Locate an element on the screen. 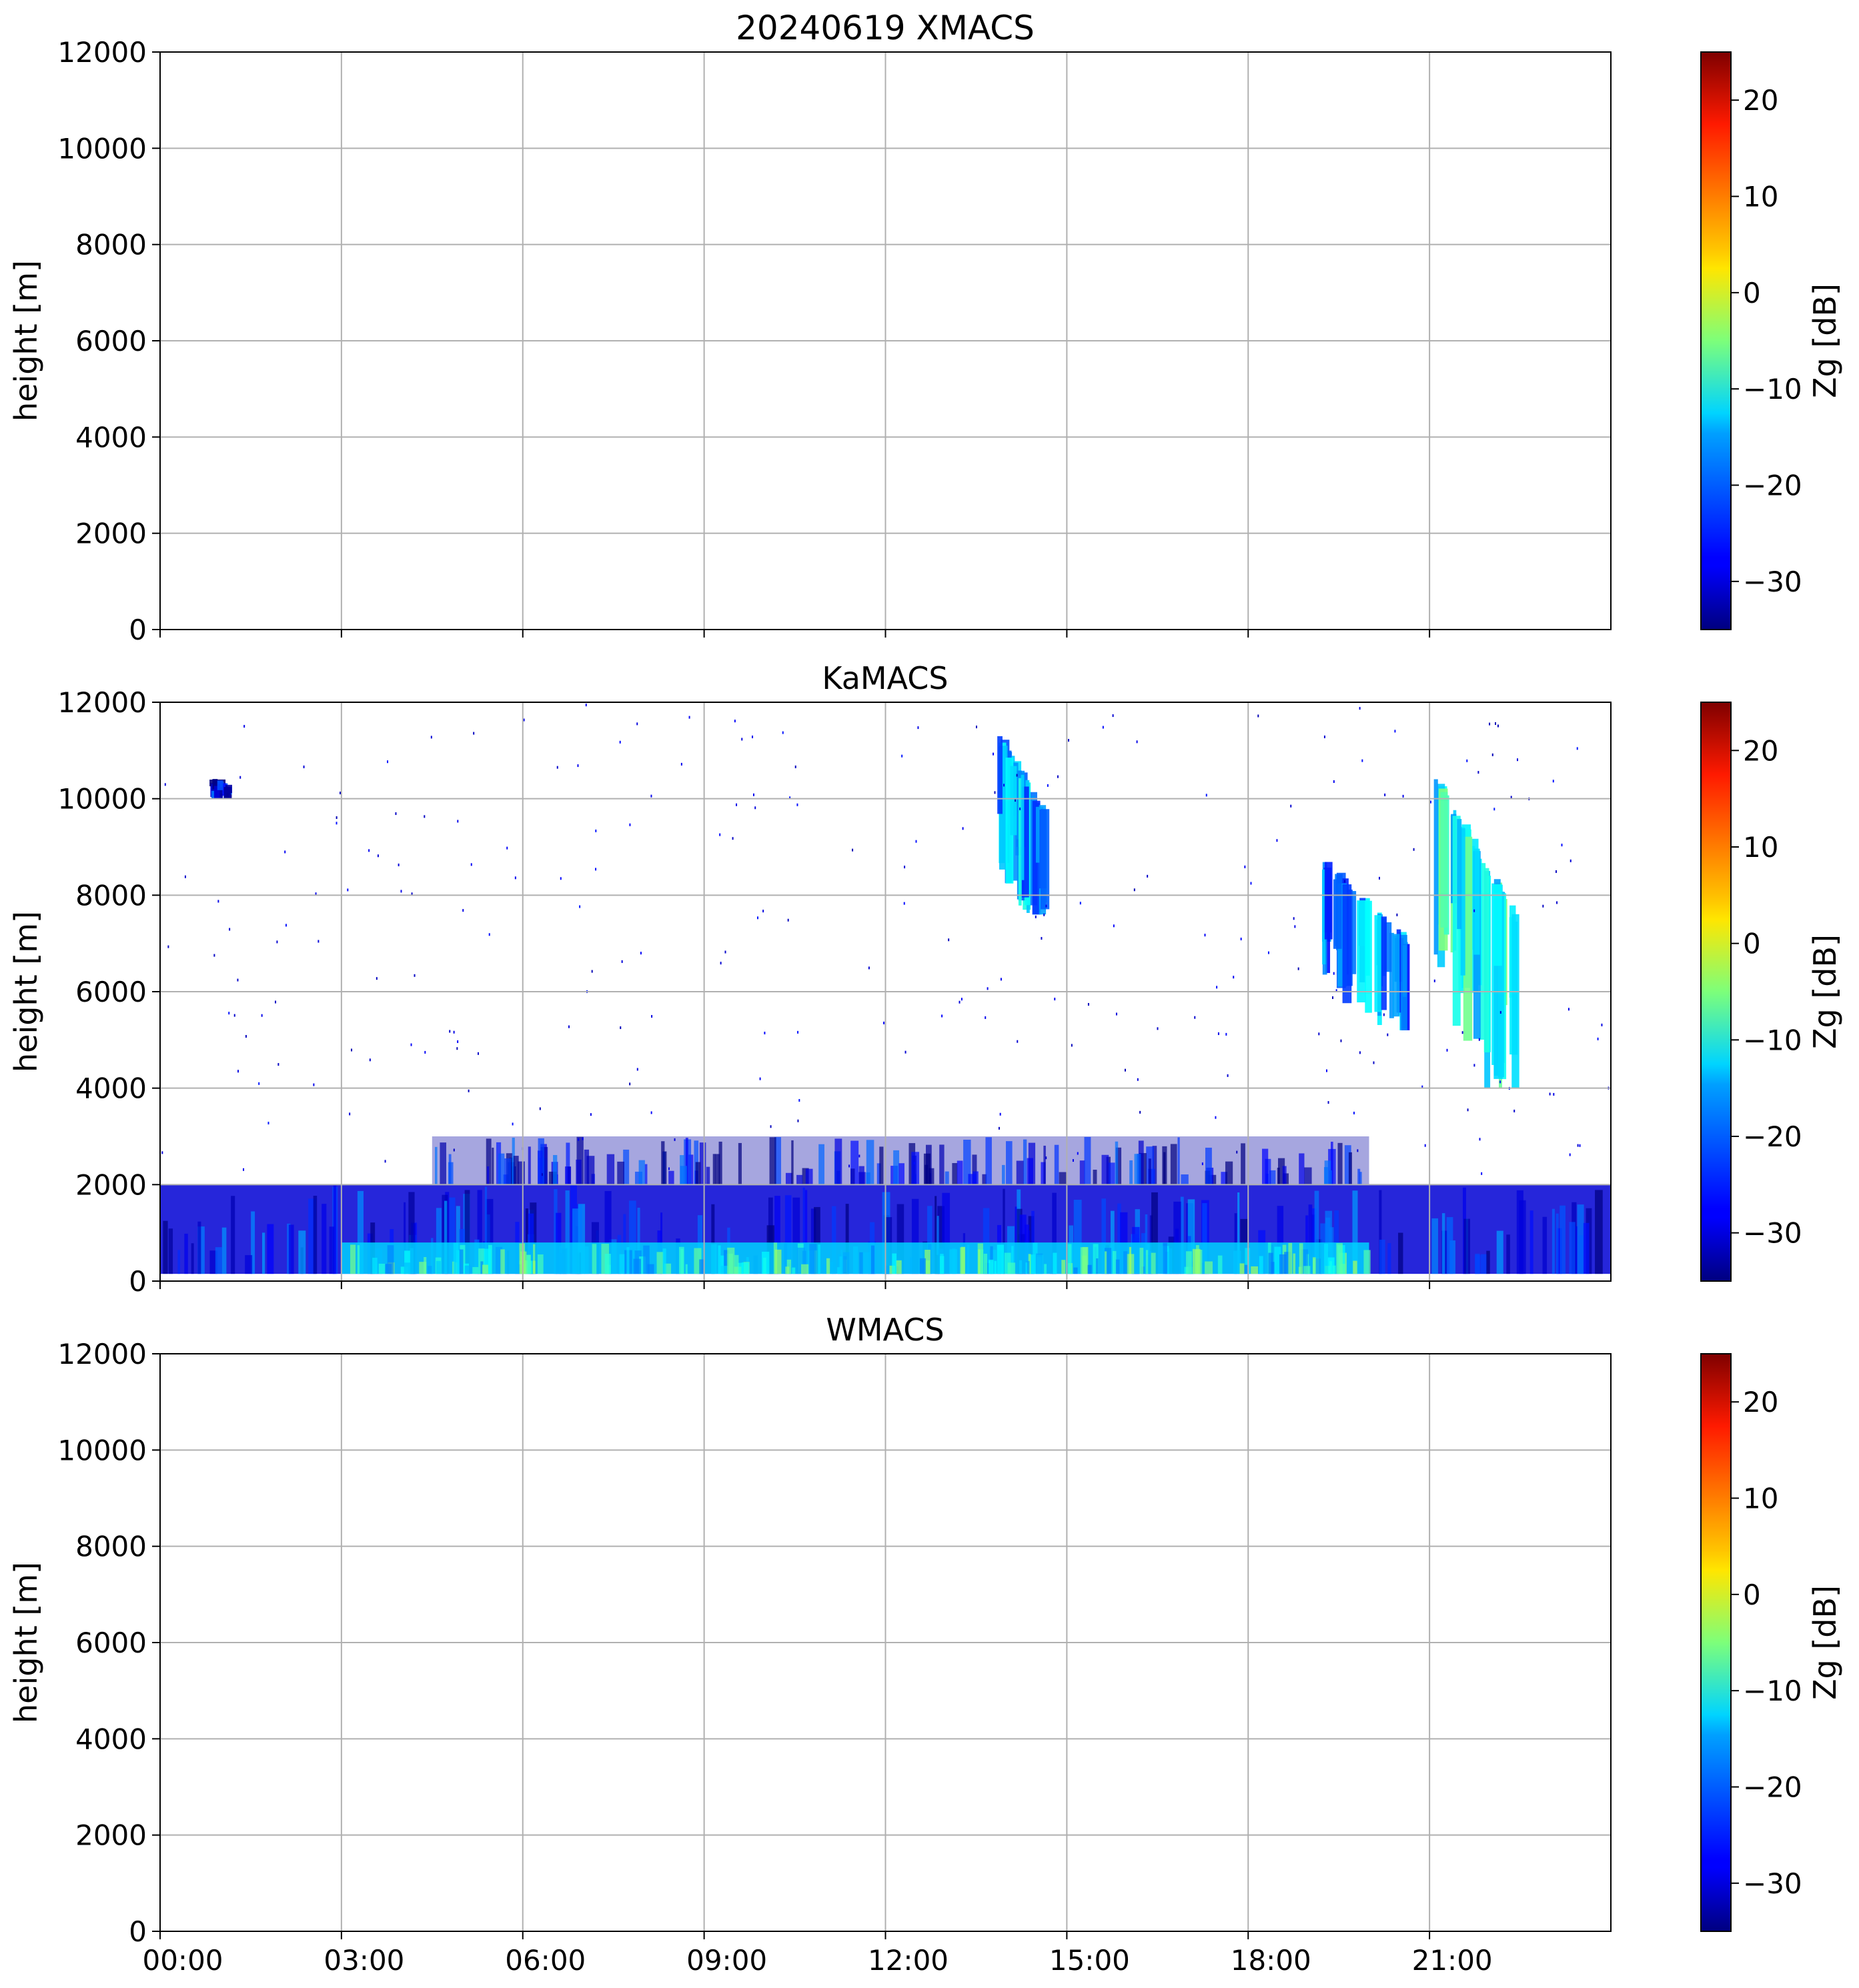 The image size is (1859, 1988). colorbar: −30 −20 −10 0 10 20 Zg [dB] is located at coordinates (1771, 992).